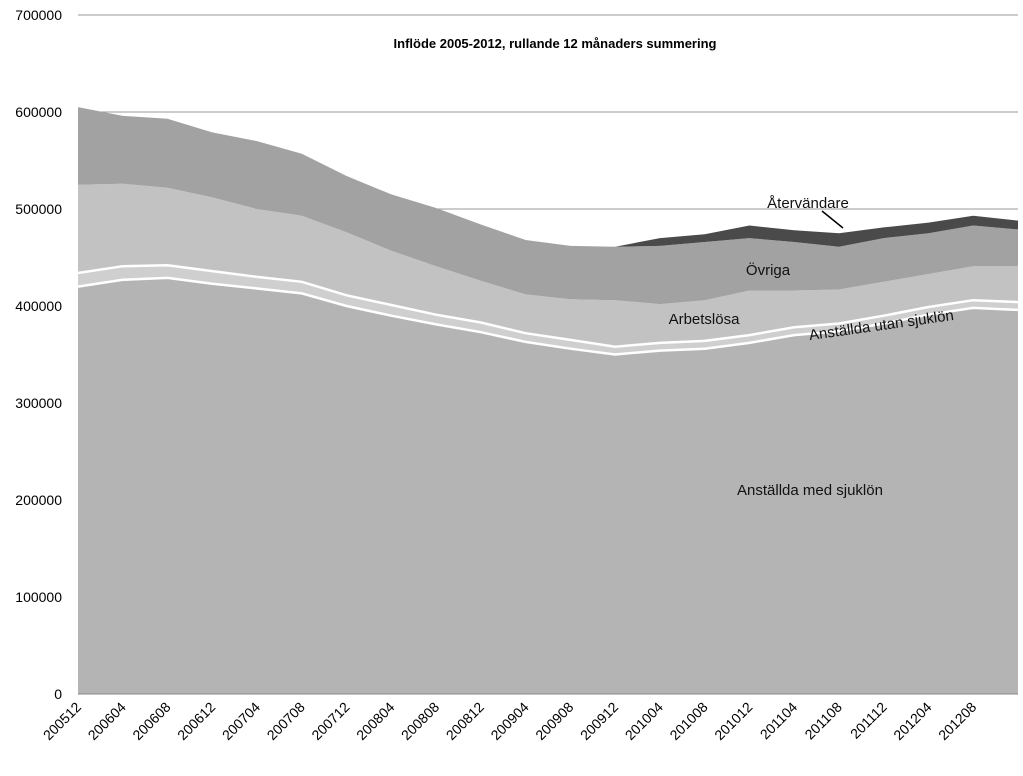  I want to click on label-atervandare: Återvändare, so click(808, 203).